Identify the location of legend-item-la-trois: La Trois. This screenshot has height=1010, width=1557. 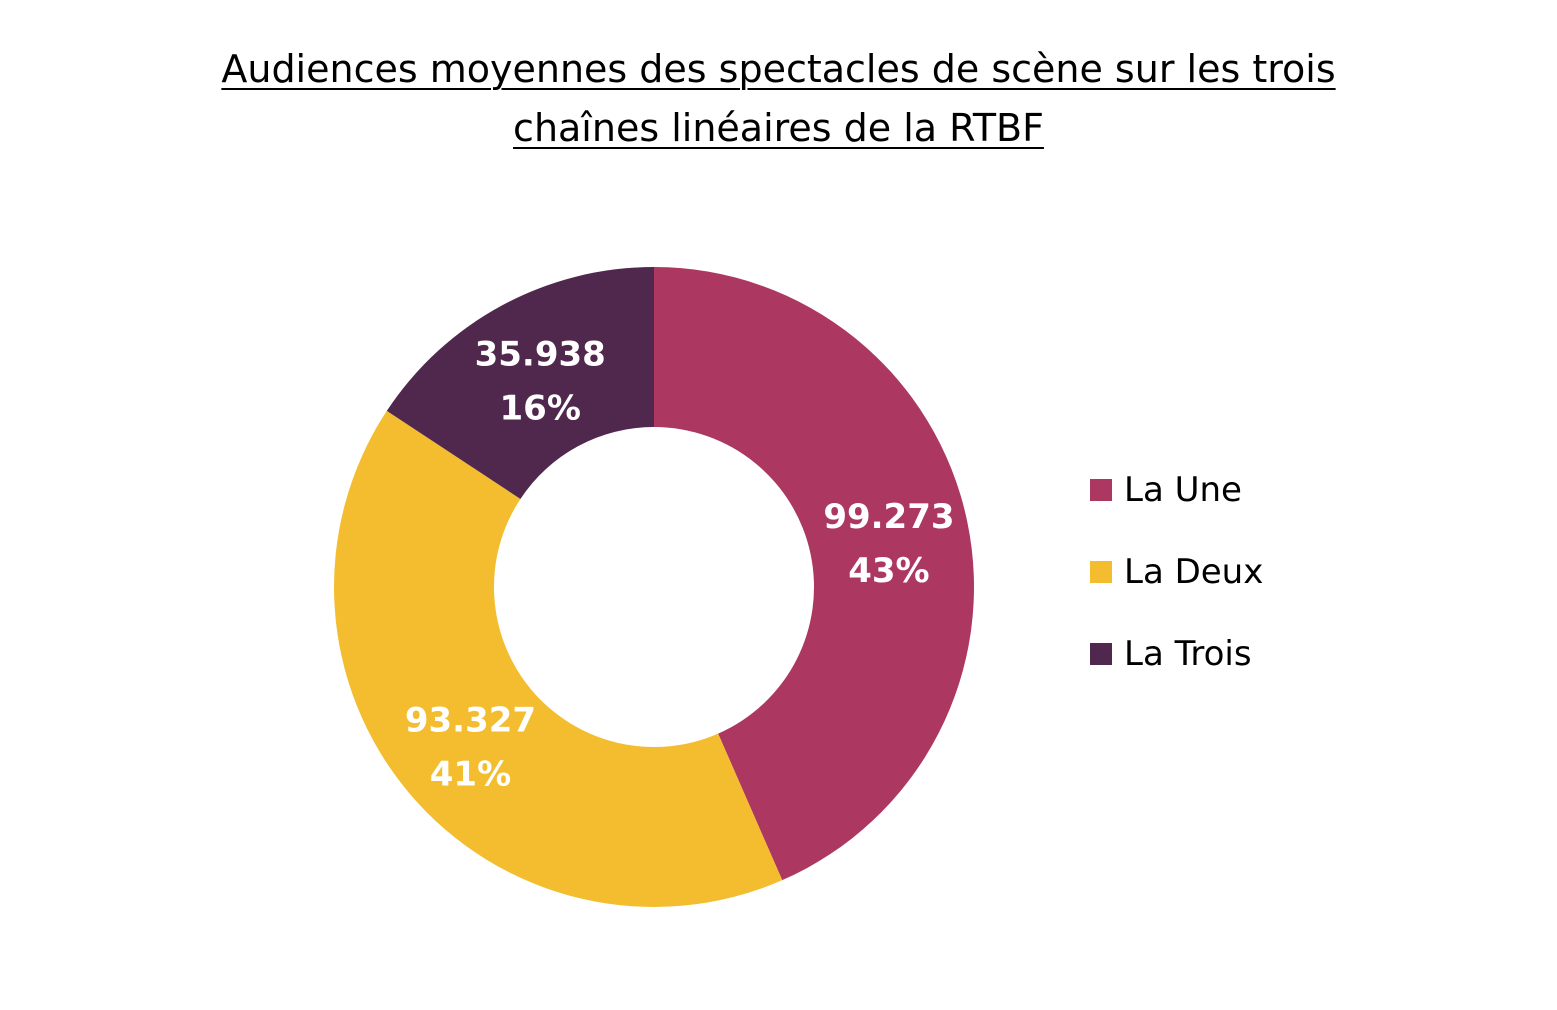
(1176, 671).